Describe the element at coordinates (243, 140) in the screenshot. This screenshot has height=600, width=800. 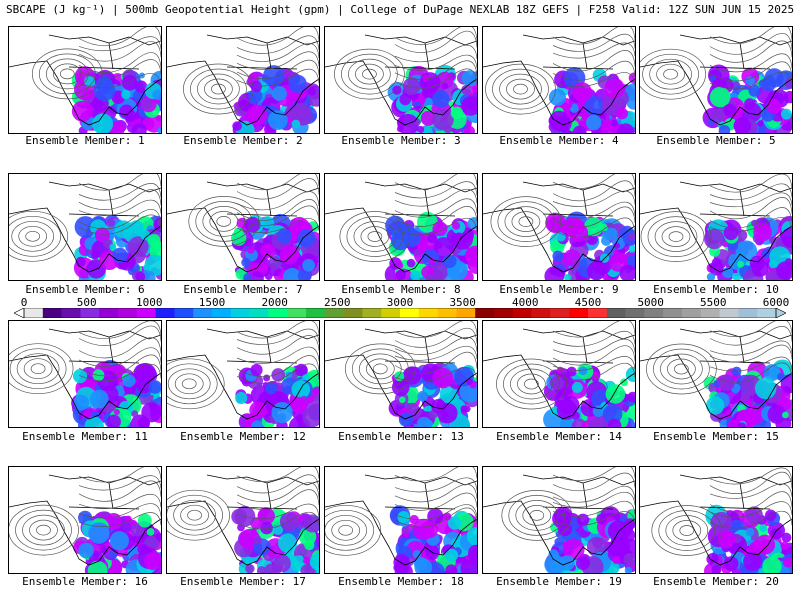
I see `ensemble-member-label: Ensemble Member: 2` at that location.